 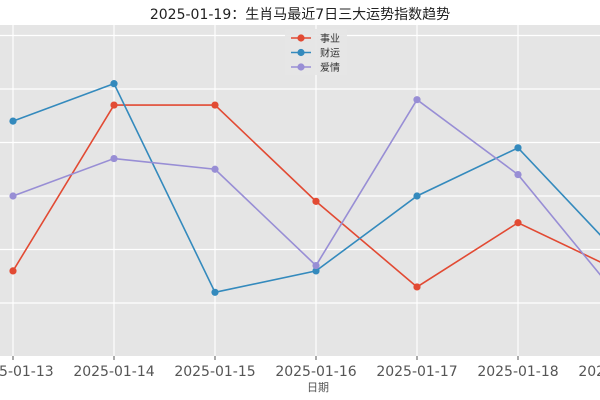 I want to click on x-tick-label: 2025-01-16, so click(x=315, y=372).